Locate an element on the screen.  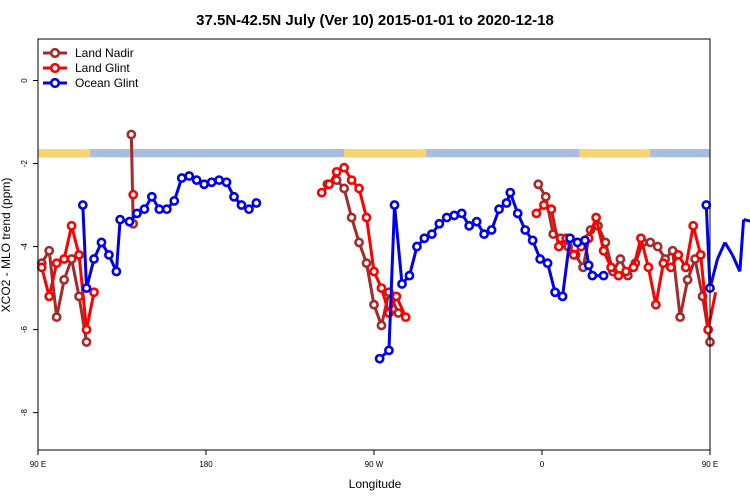
x-tick-label: 180 is located at coordinates (206, 464).